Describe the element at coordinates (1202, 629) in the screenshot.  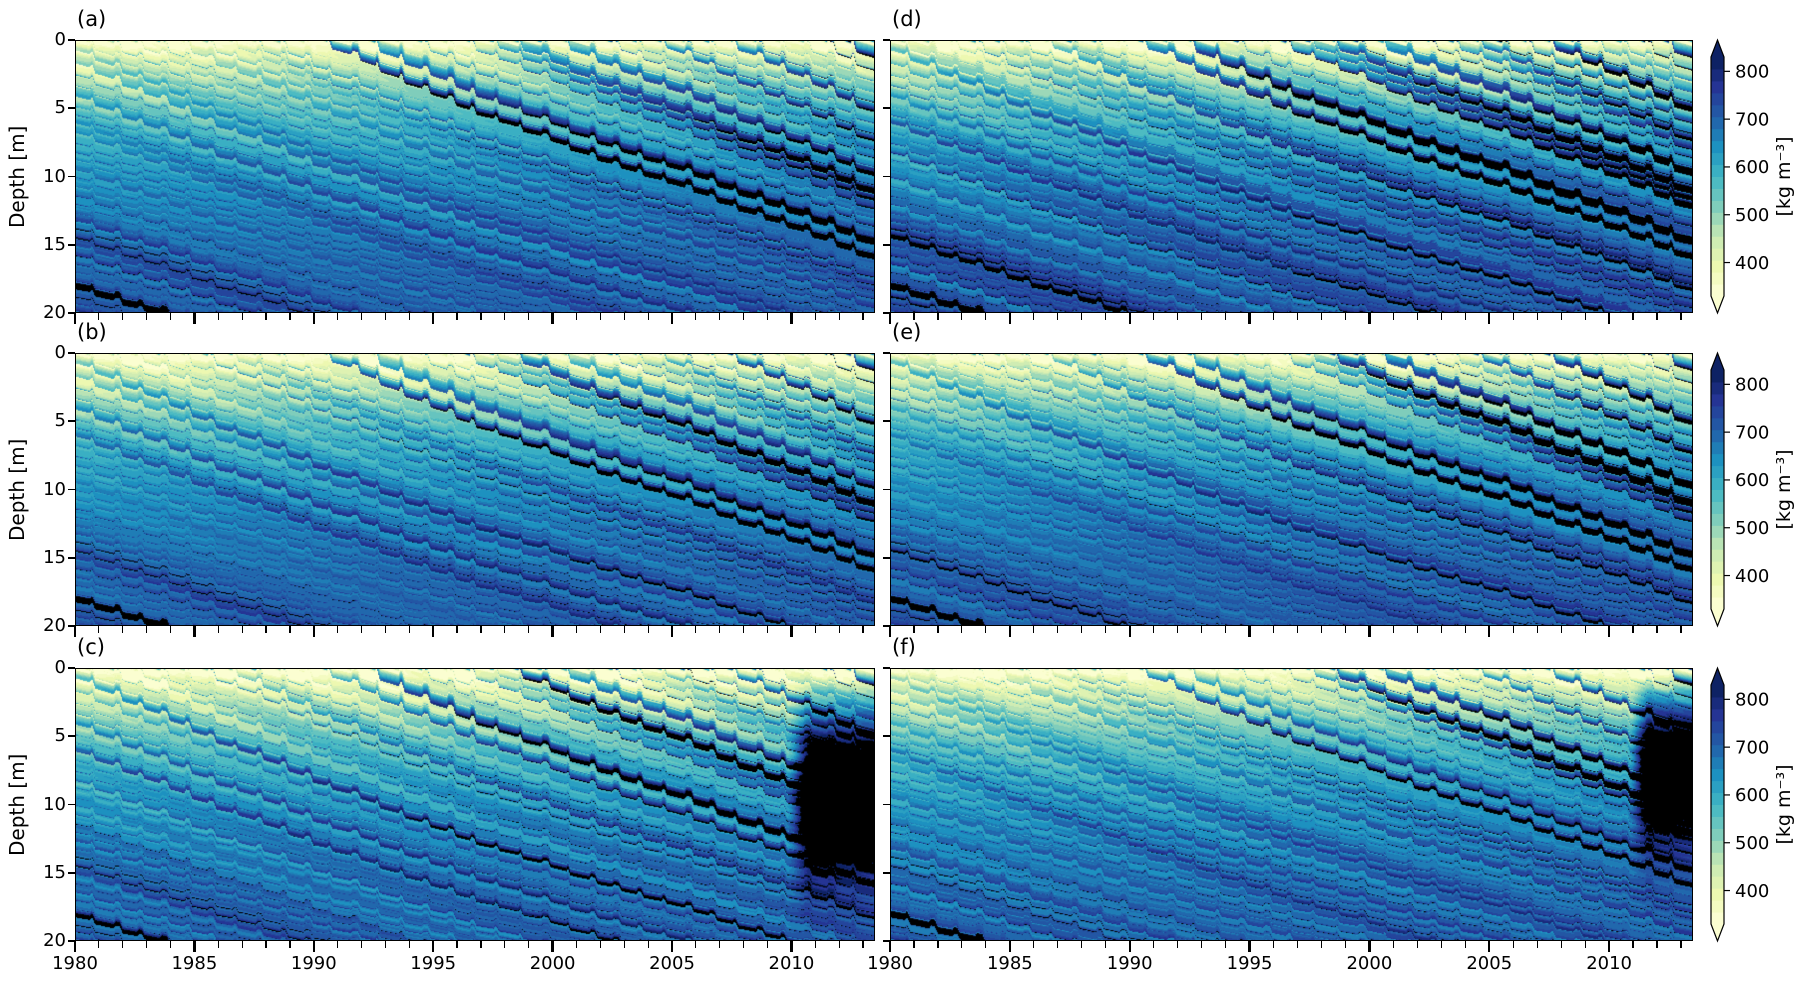
I see `x-tick-e-1993` at that location.